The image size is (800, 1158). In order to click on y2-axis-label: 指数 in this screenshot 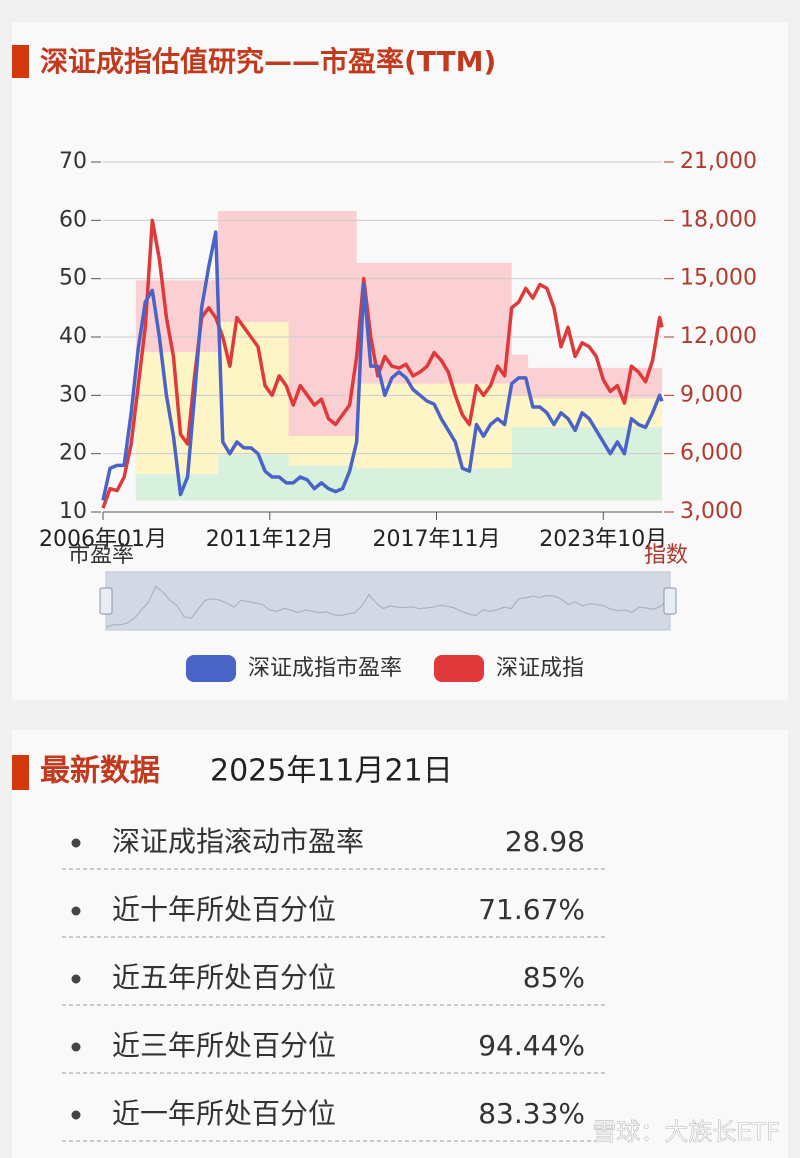, I will do `click(666, 555)`.